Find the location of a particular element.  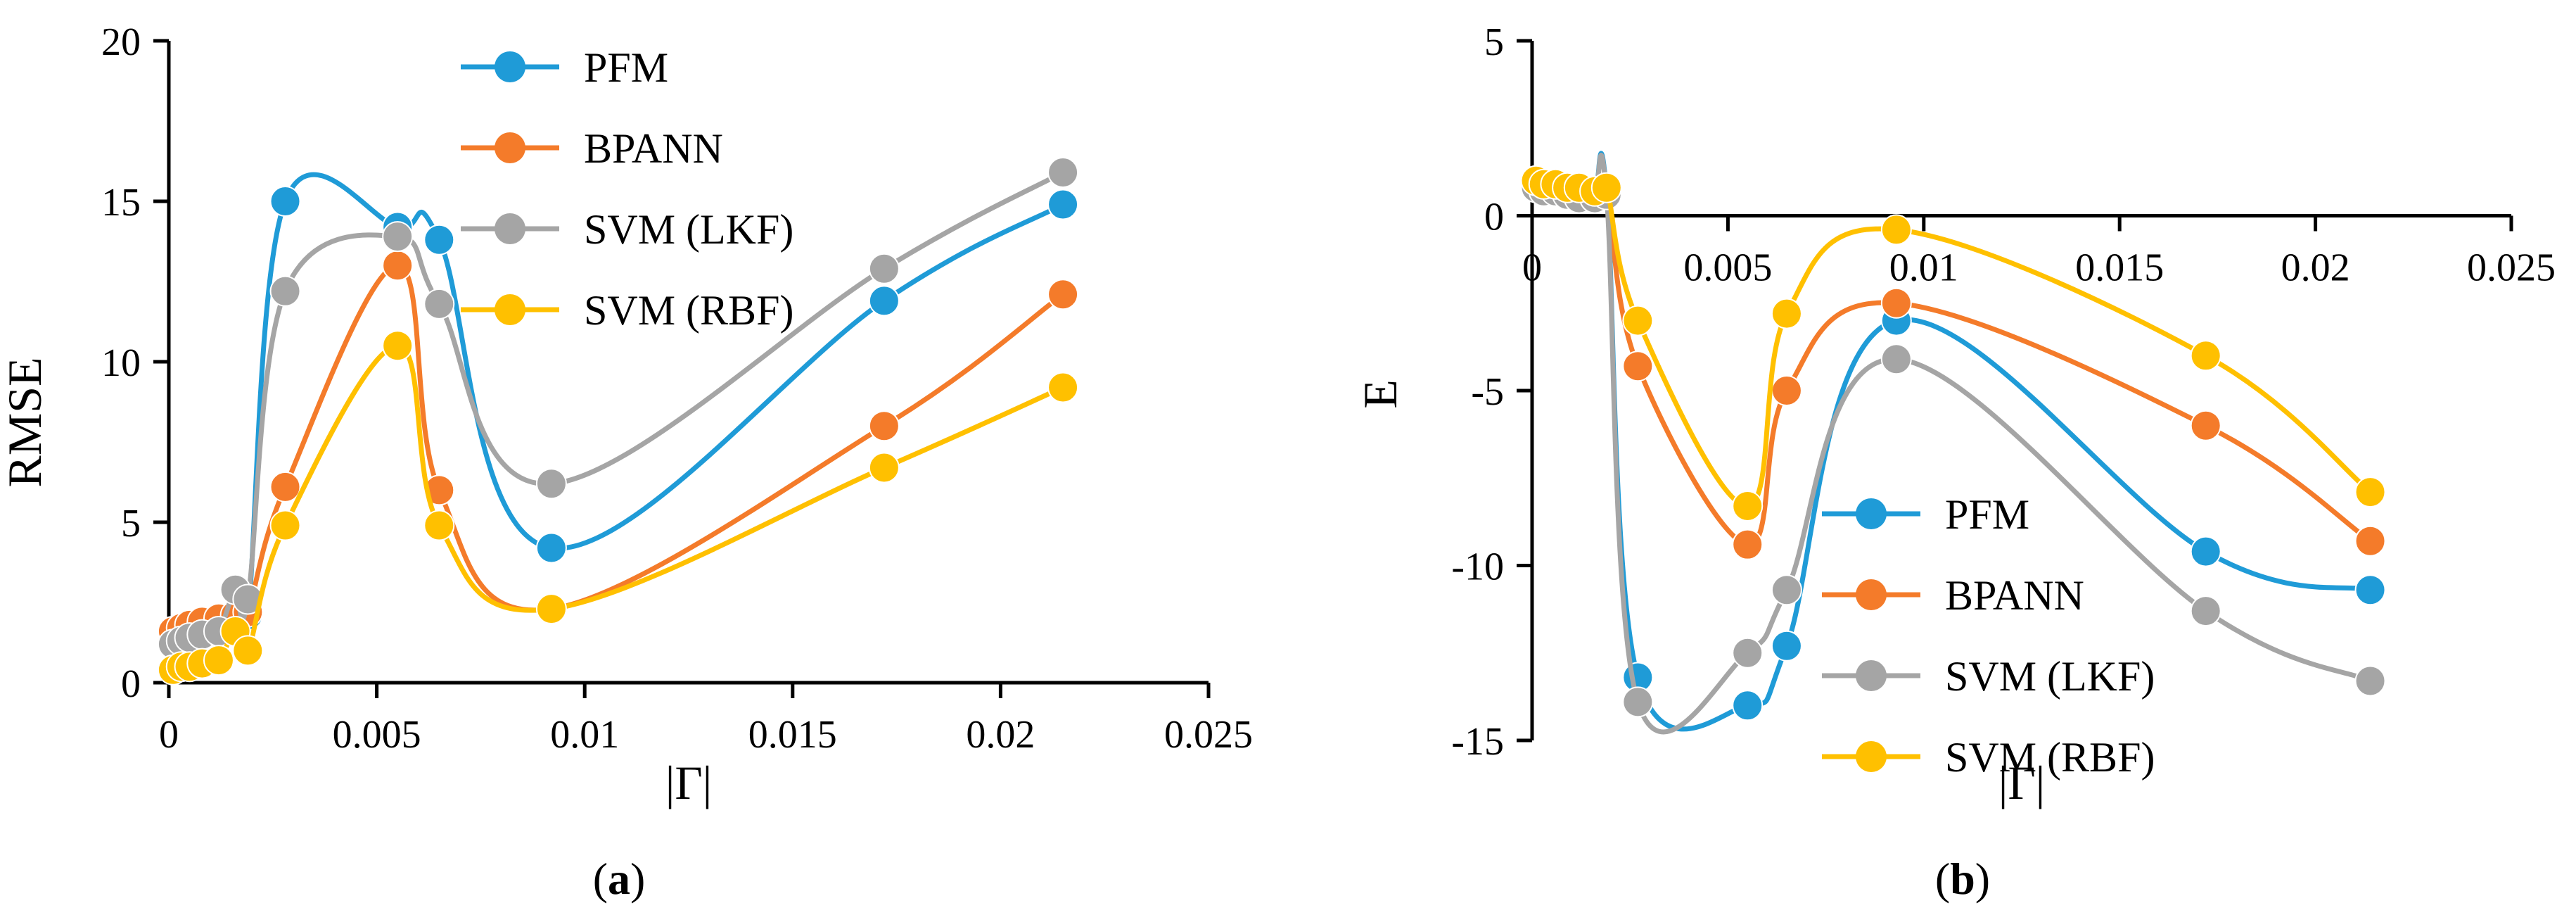

y-axis-title: RMSE is located at coordinates (25, 422).